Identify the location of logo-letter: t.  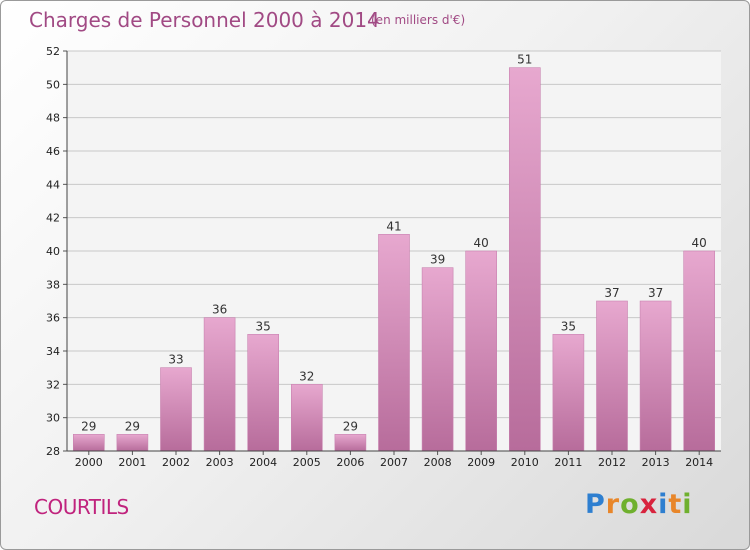
(675, 504).